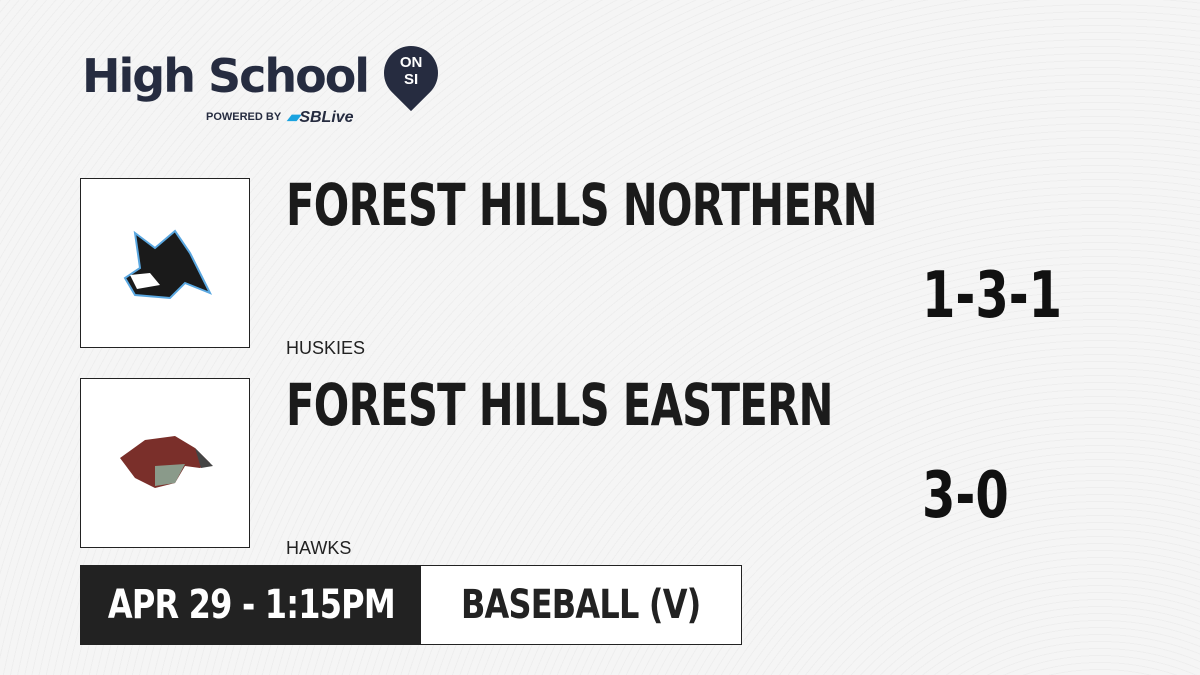  I want to click on team-name-home: FOREST HILLS NORTHERN, so click(582, 205).